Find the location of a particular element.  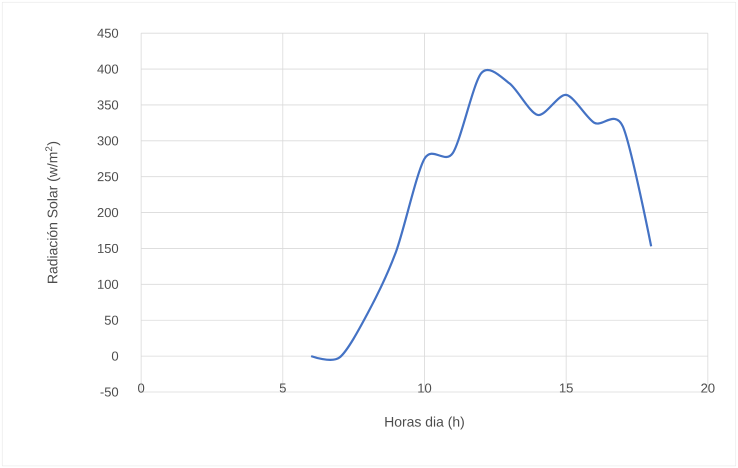

y-axis-title: Radiación Solar (w/m$^{2}$) is located at coordinates (52, 212).